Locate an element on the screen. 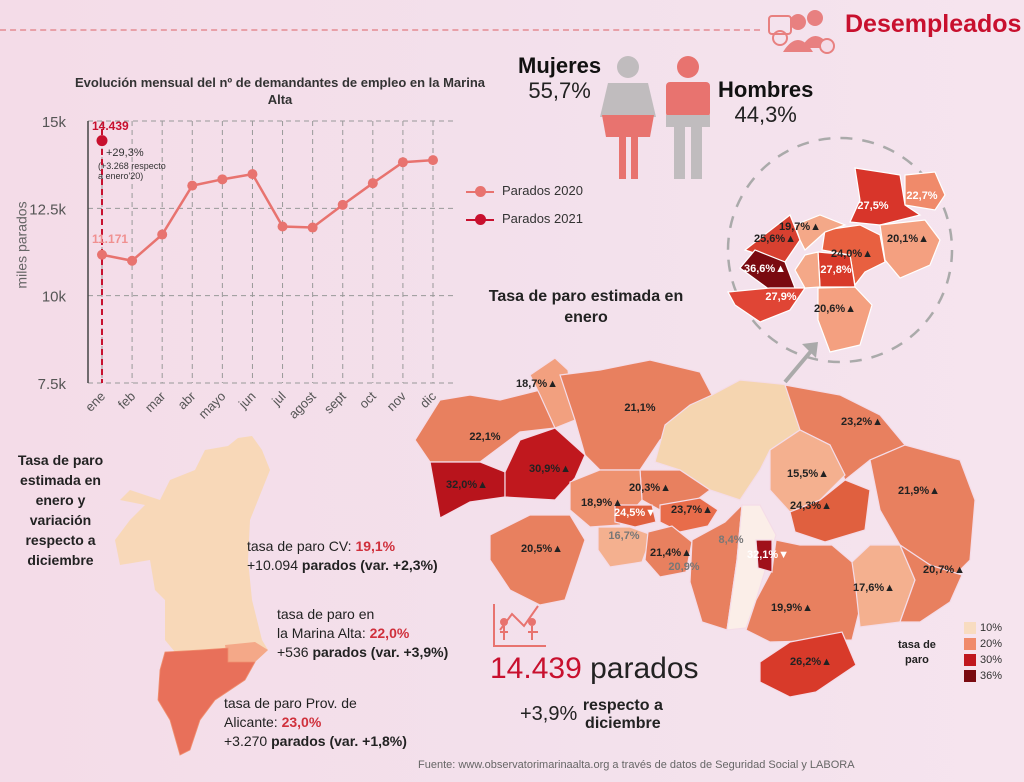  alicante-province-shape is located at coordinates (206, 701).